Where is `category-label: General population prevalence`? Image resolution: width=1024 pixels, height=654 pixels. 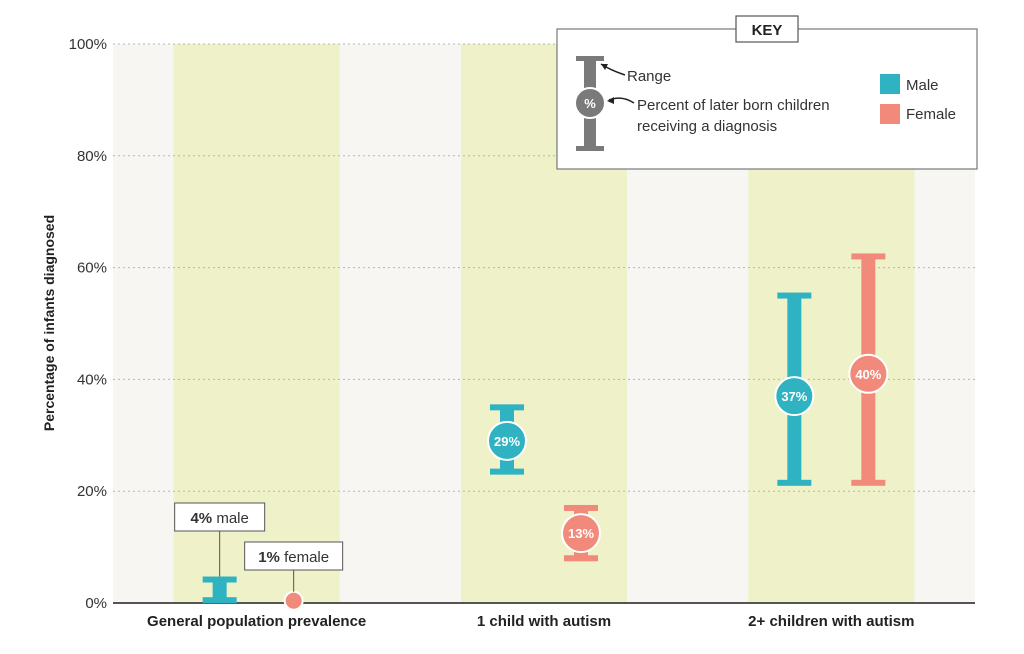
category-label: General population prevalence is located at coordinates (256, 621).